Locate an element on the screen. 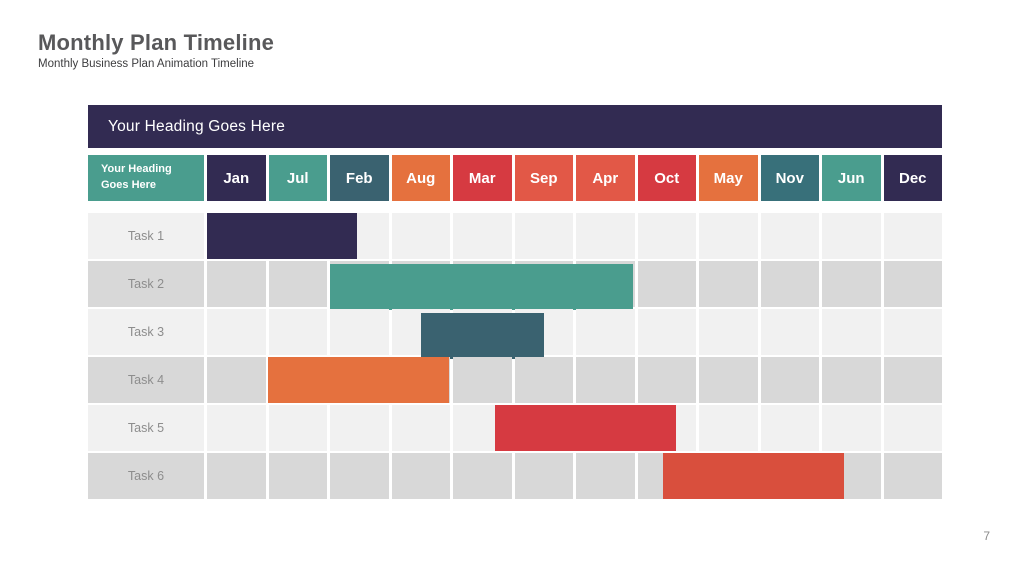 The width and height of the screenshot is (1024, 576). page-subtitle: Monthly Business Plan Animation Timeline is located at coordinates (146, 64).